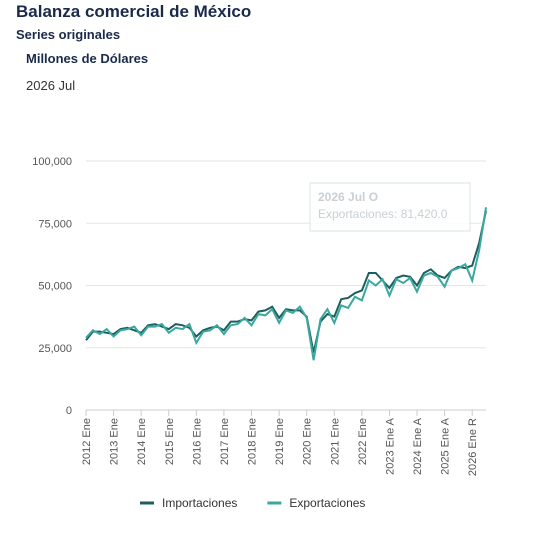 This screenshot has width=534, height=535. I want to click on unit-label: Millones de Dólares, so click(87, 58).